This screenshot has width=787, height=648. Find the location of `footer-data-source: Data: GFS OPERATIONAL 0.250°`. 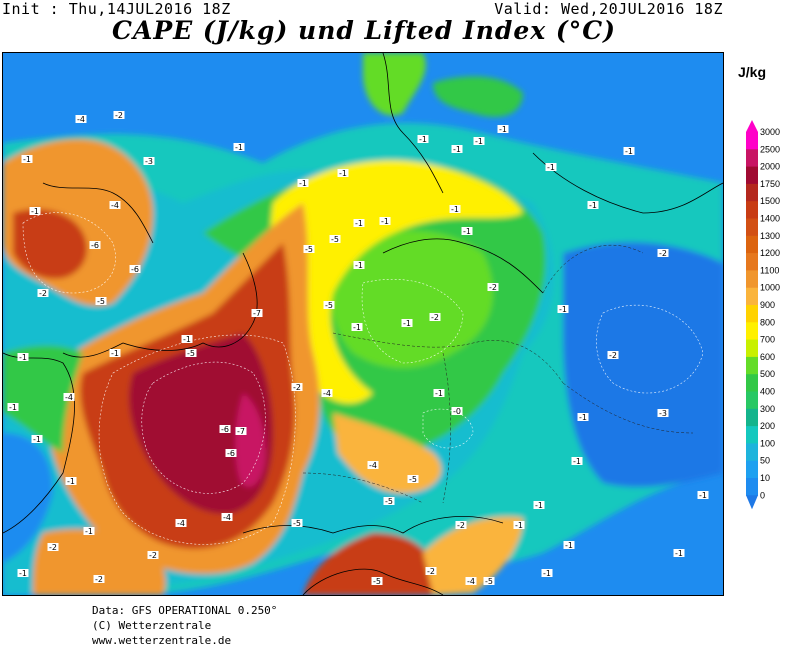

footer-data-source: Data: GFS OPERATIONAL 0.250° is located at coordinates (185, 610).